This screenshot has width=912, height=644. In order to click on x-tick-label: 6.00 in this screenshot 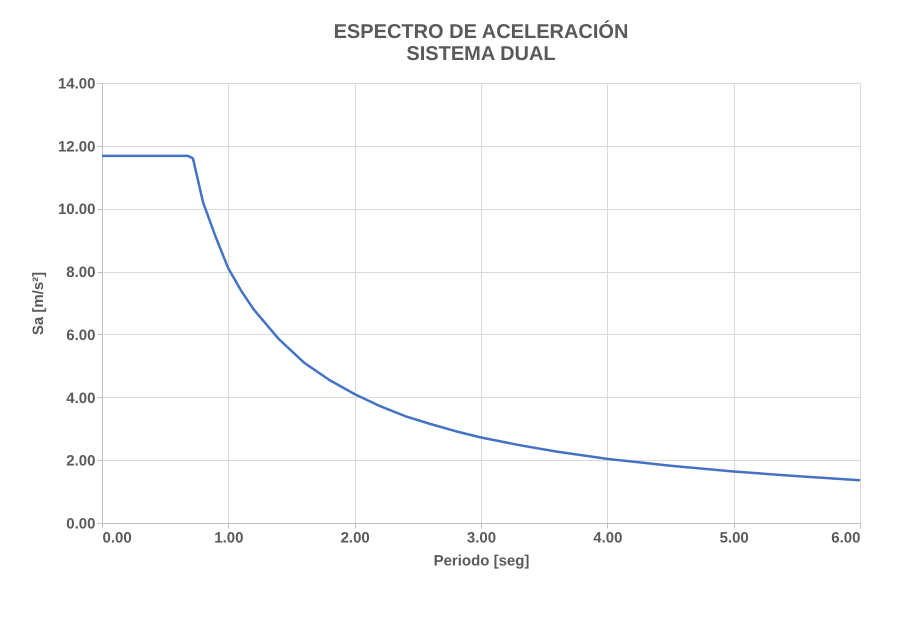, I will do `click(845, 538)`.